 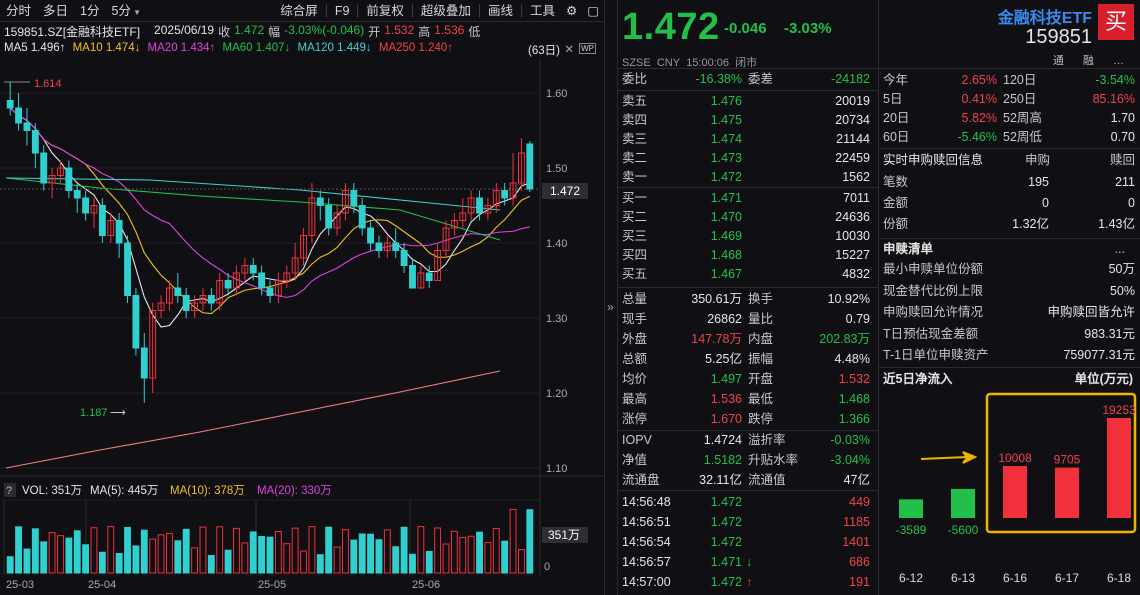 I want to click on y-tick-label: 1.20, so click(x=556, y=394).